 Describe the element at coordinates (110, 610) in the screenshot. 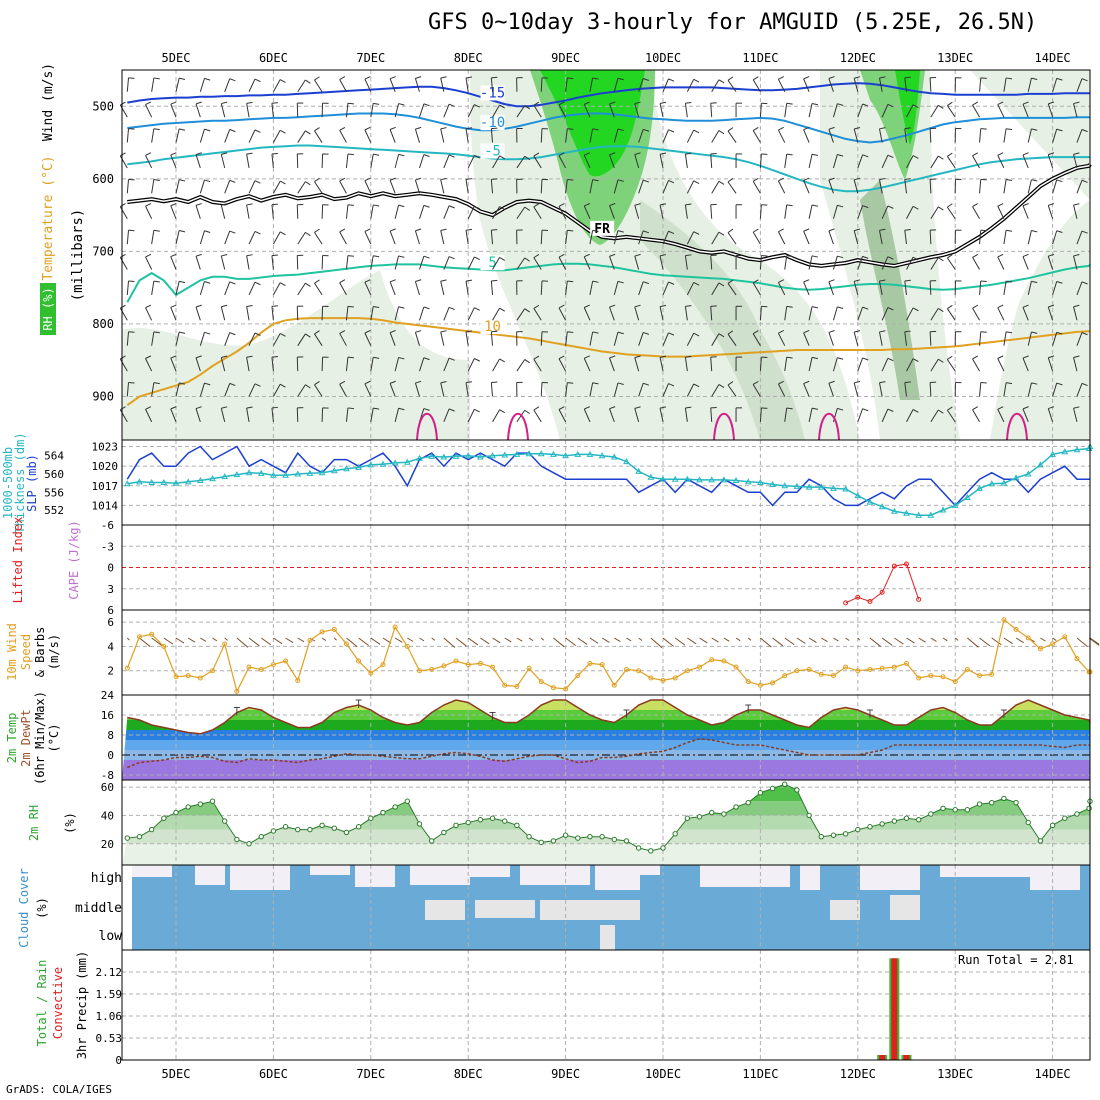

I see `y-tick-label: 6` at that location.